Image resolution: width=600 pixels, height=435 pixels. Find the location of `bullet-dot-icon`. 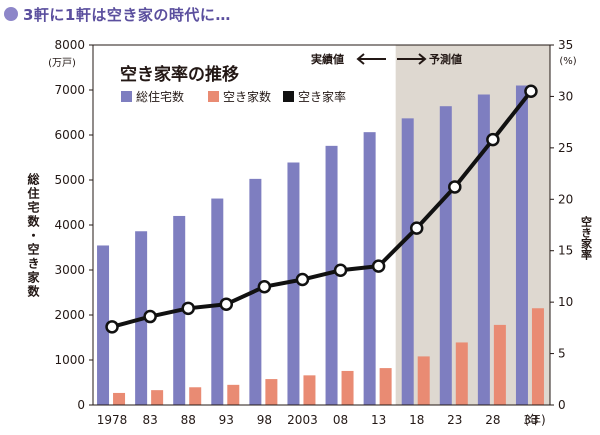

bullet-dot-icon is located at coordinates (11, 14).